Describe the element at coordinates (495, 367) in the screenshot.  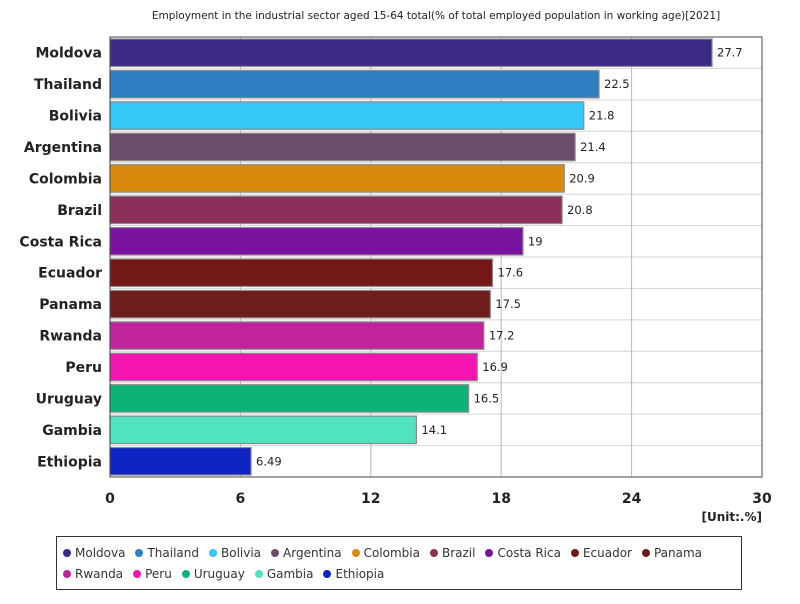
I see `value-label: 16.9` at that location.